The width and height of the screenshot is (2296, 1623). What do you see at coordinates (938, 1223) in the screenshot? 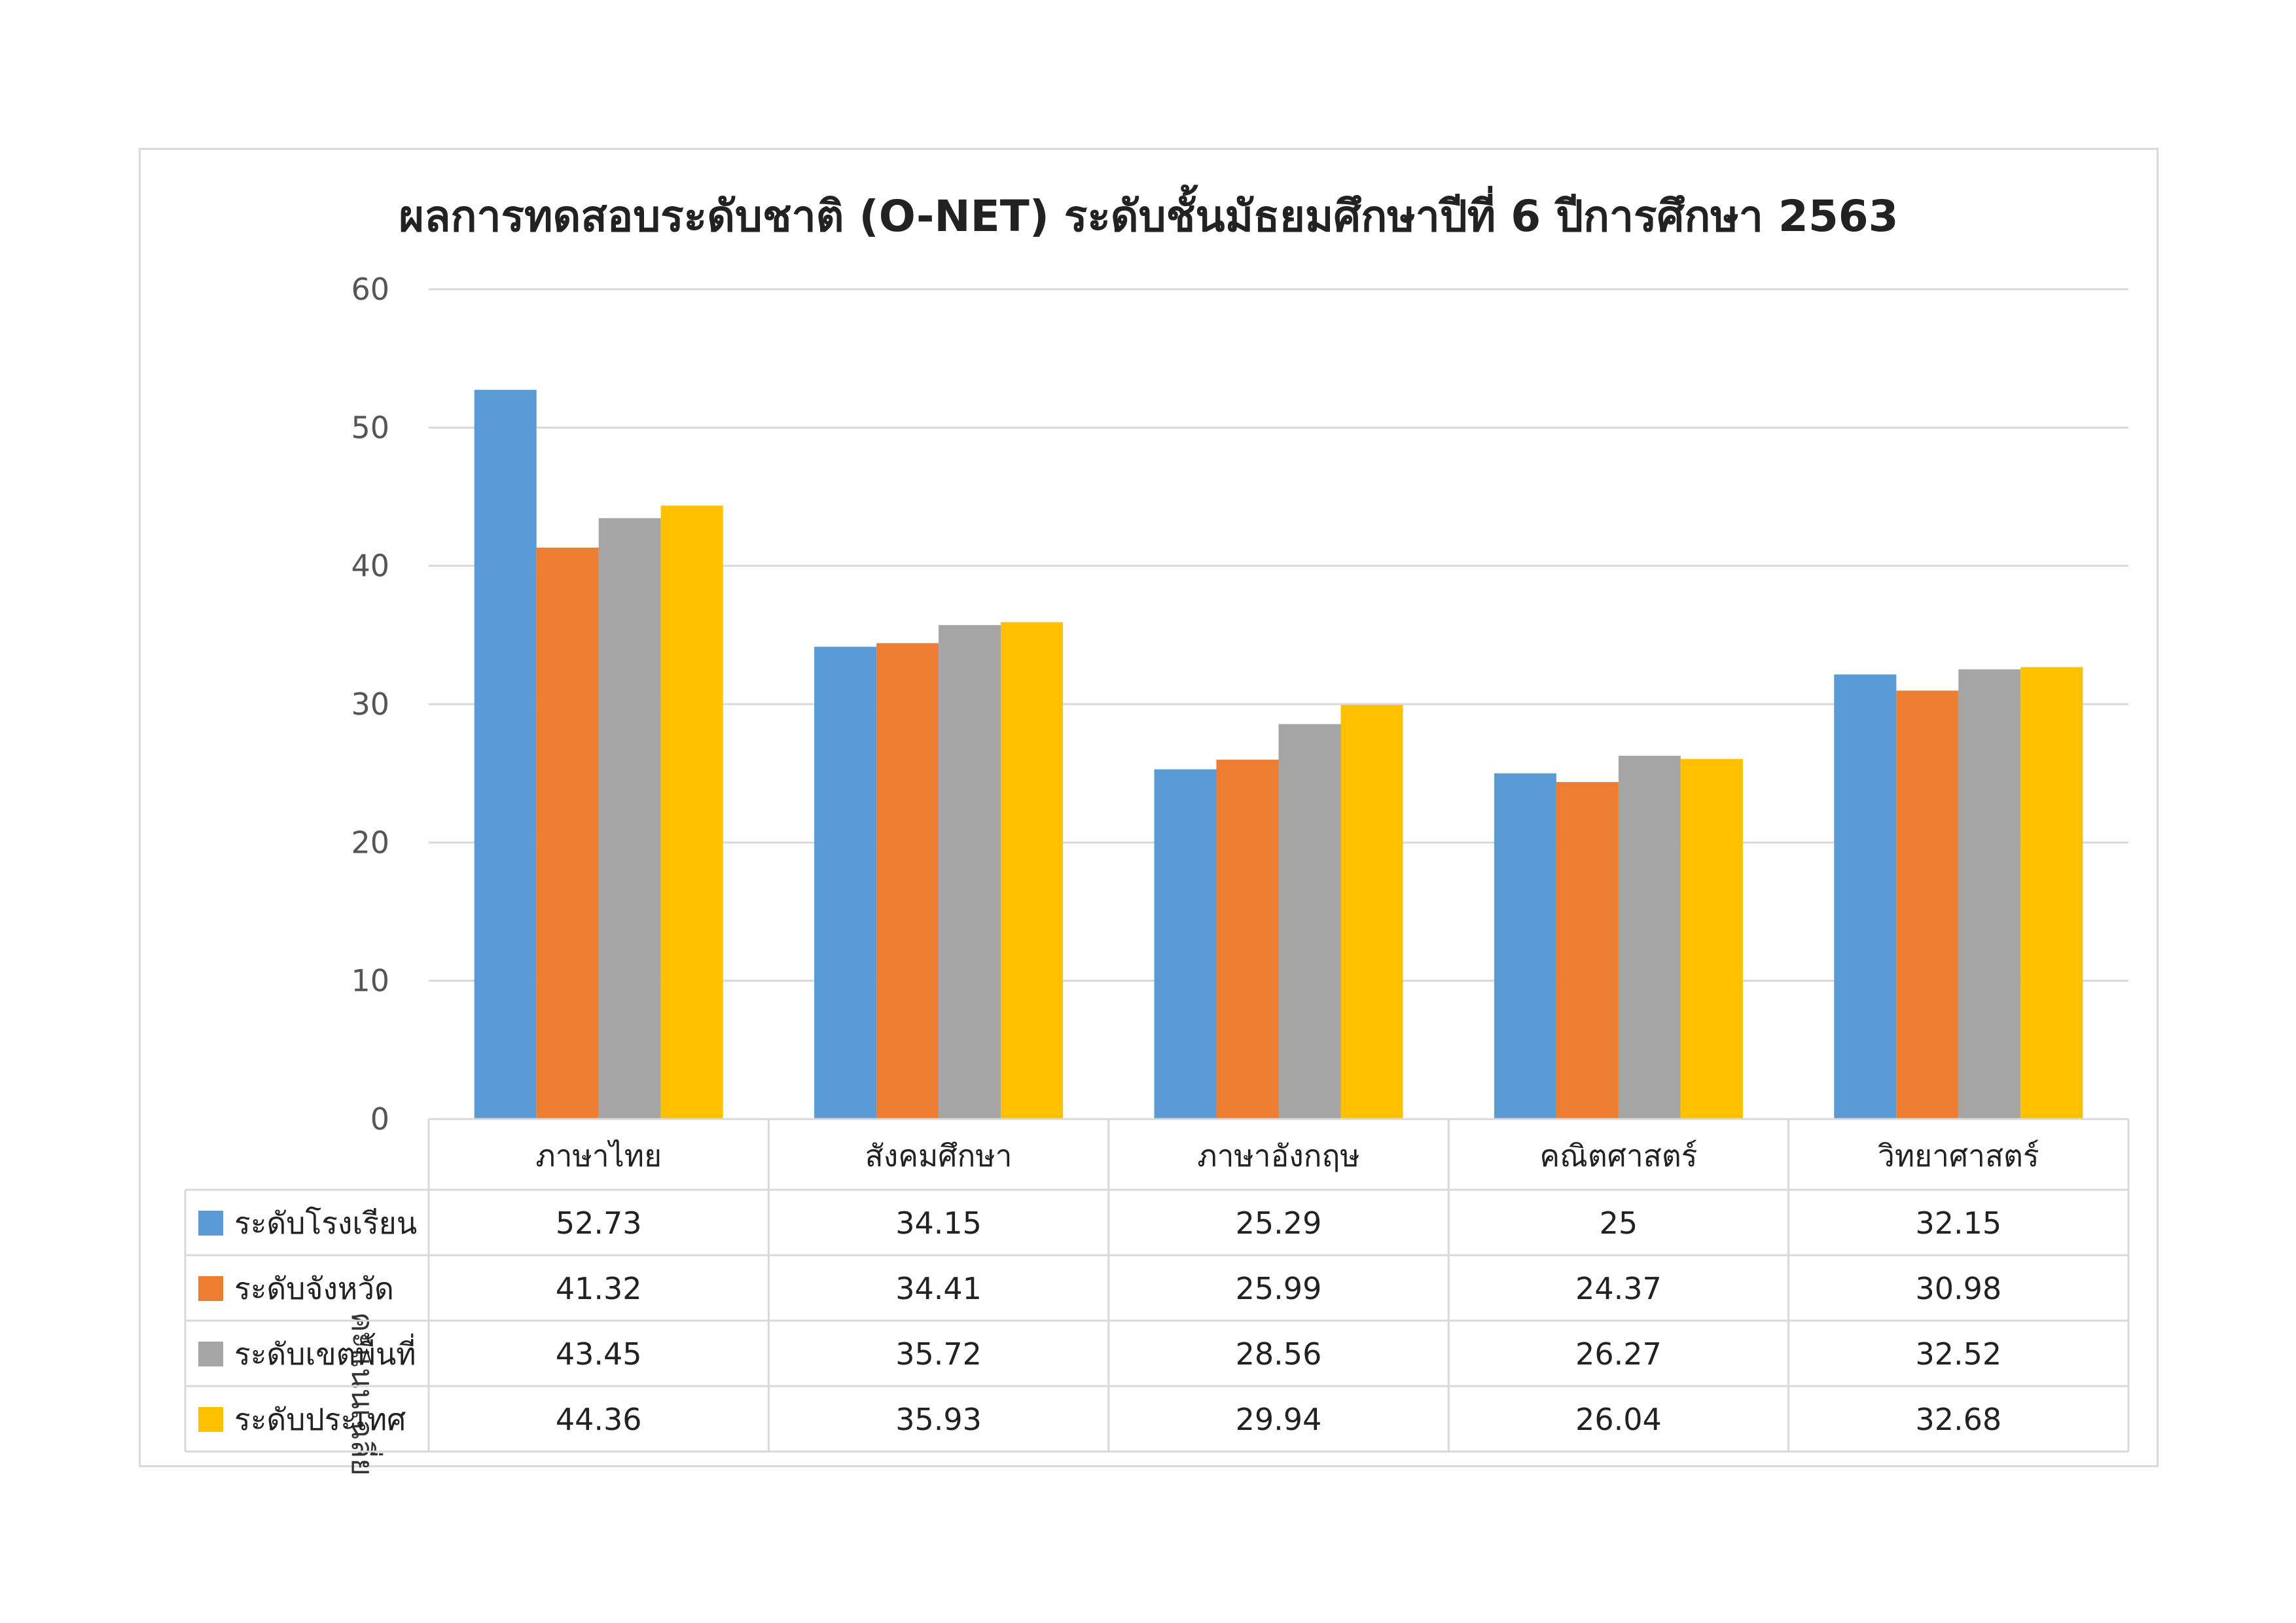
I see `data-cell: 34.15` at bounding box center [938, 1223].